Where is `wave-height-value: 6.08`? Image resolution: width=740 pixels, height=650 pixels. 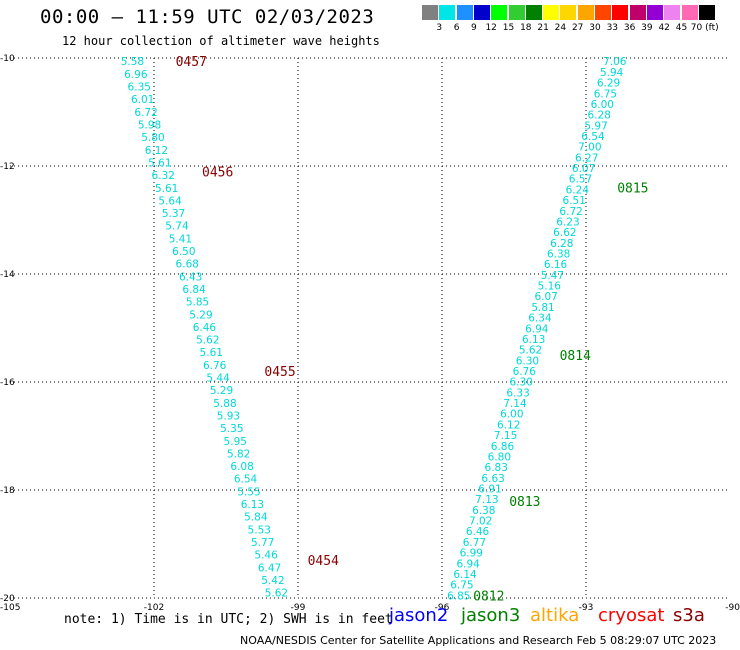 wave-height-value: 6.08 is located at coordinates (241, 467).